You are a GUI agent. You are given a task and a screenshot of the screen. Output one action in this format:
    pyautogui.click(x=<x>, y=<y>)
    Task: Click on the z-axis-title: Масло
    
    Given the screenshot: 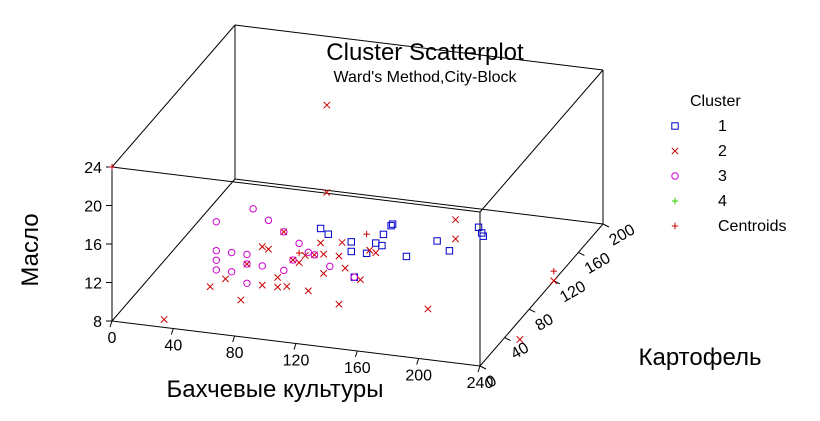 What is the action you would take?
    pyautogui.click(x=30, y=249)
    